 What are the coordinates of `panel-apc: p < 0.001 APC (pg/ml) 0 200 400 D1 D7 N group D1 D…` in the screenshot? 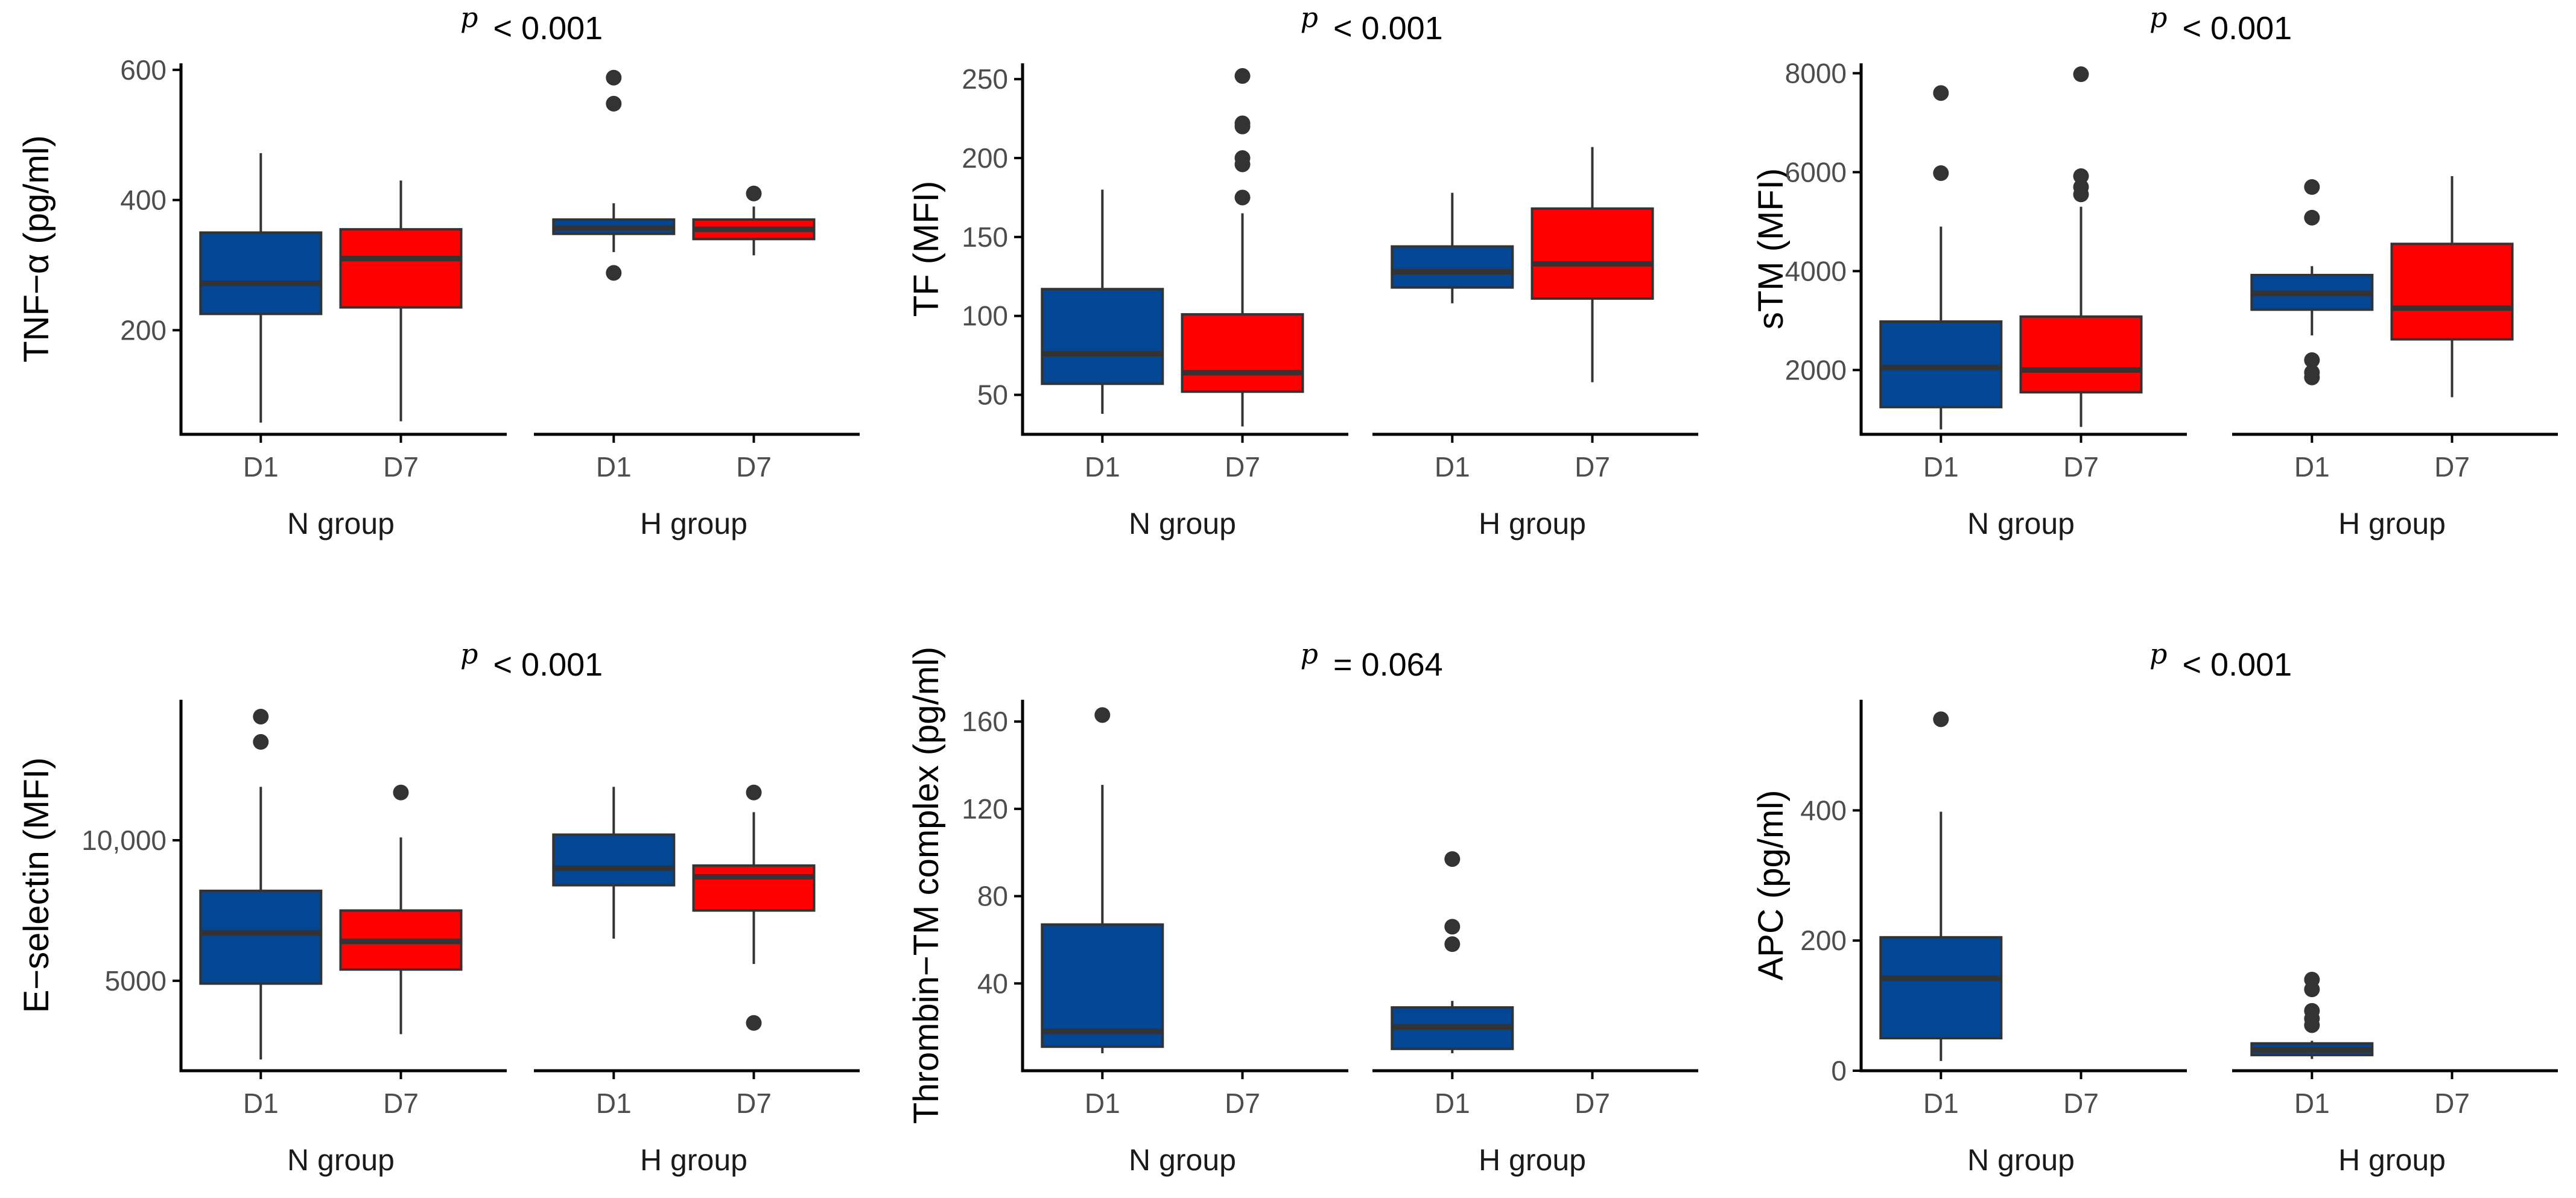 It's located at (2154, 908).